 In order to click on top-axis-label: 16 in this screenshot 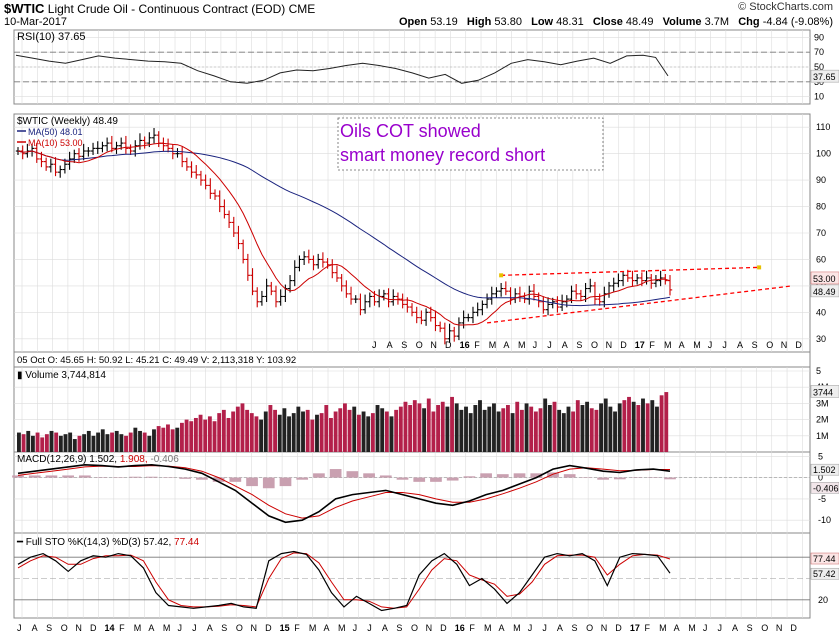, I will do `click(465, 345)`.